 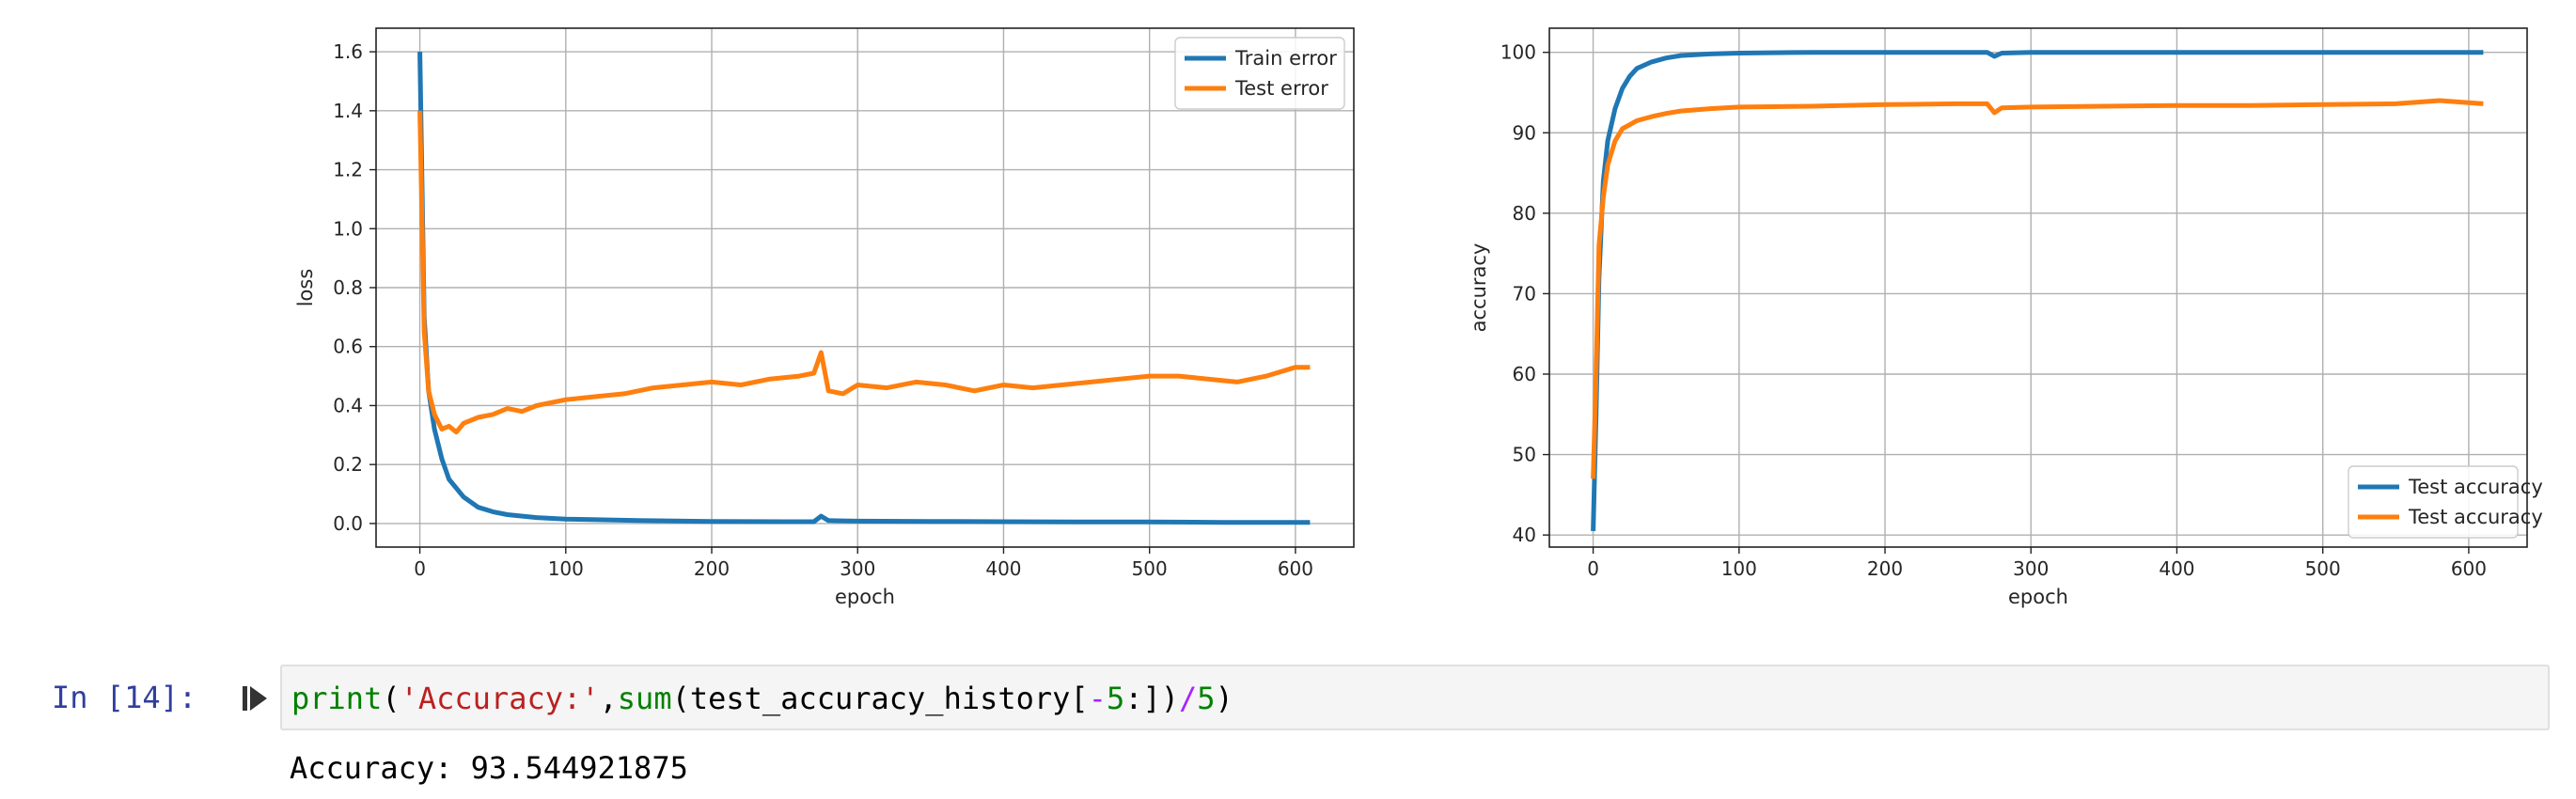 I want to click on y-tick-label: 40, so click(x=1525, y=535).